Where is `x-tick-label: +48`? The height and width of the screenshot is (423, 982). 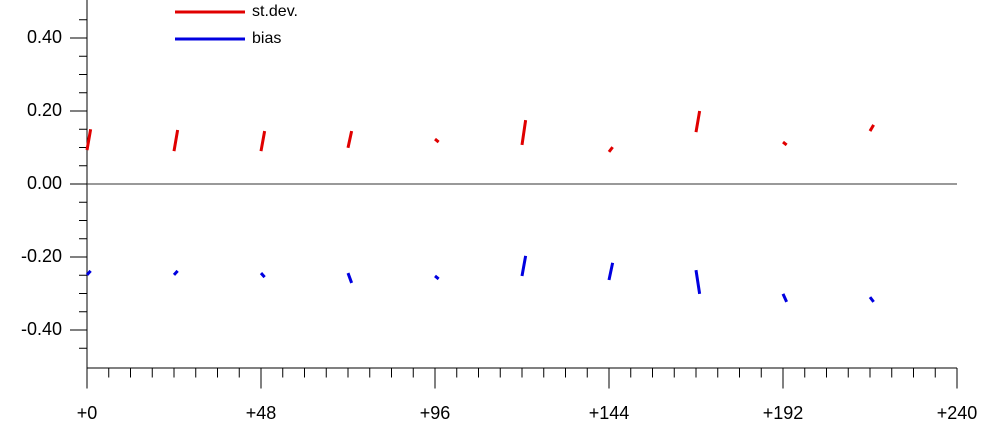 x-tick-label: +48 is located at coordinates (261, 413).